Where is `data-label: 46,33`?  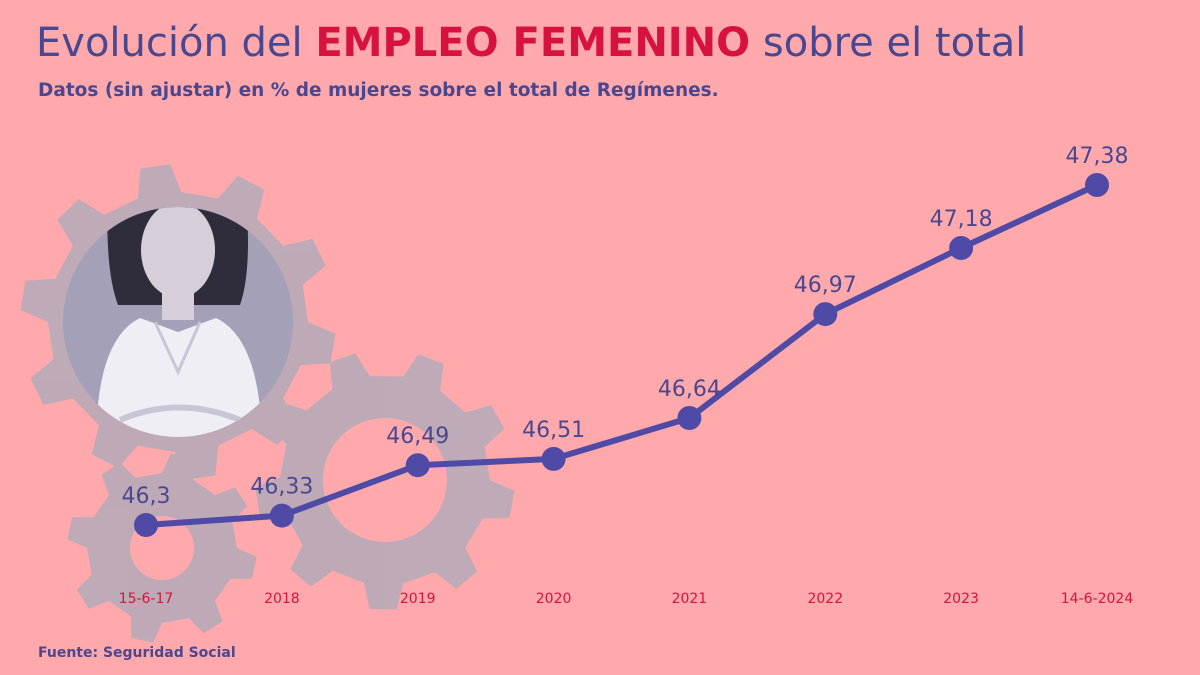 data-label: 46,33 is located at coordinates (281, 487).